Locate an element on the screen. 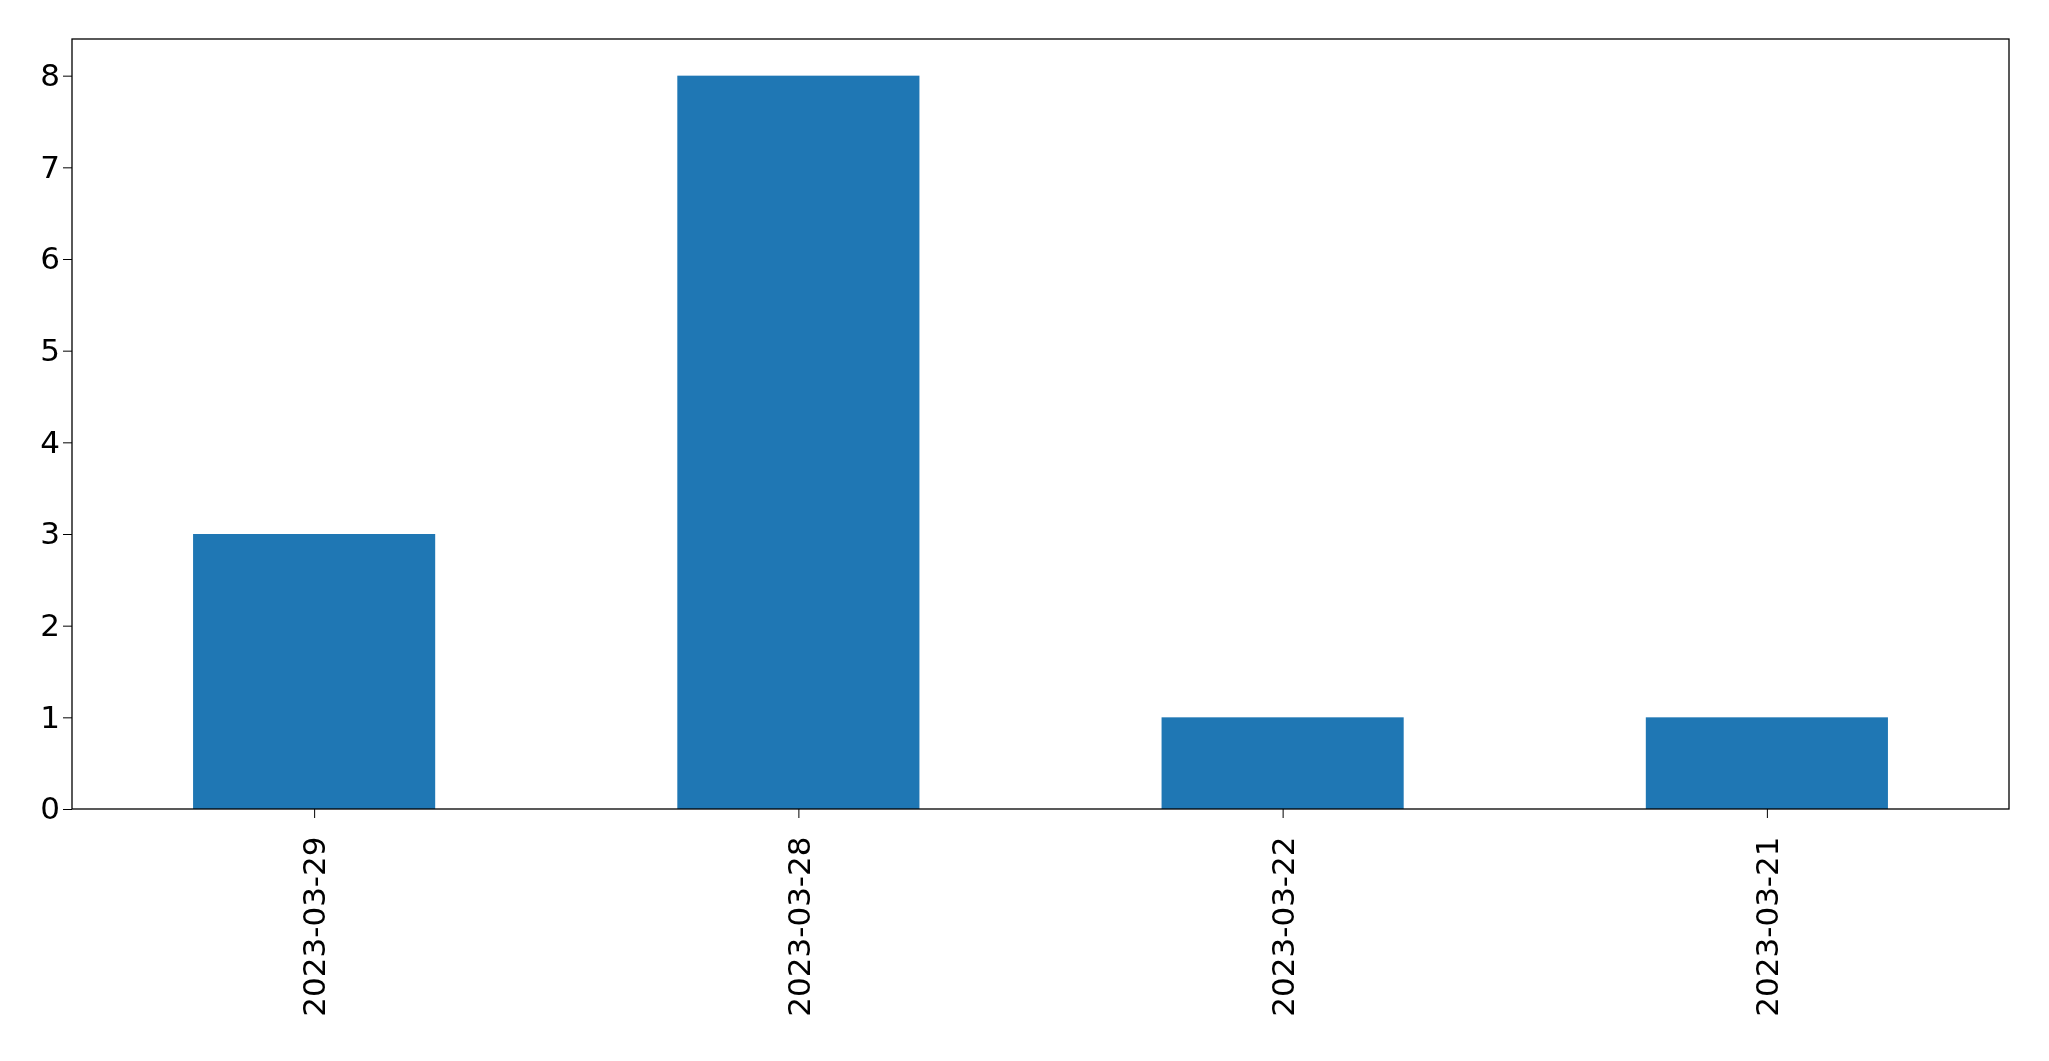 The height and width of the screenshot is (1061, 2049). y-tick-label: 0 is located at coordinates (50, 808).